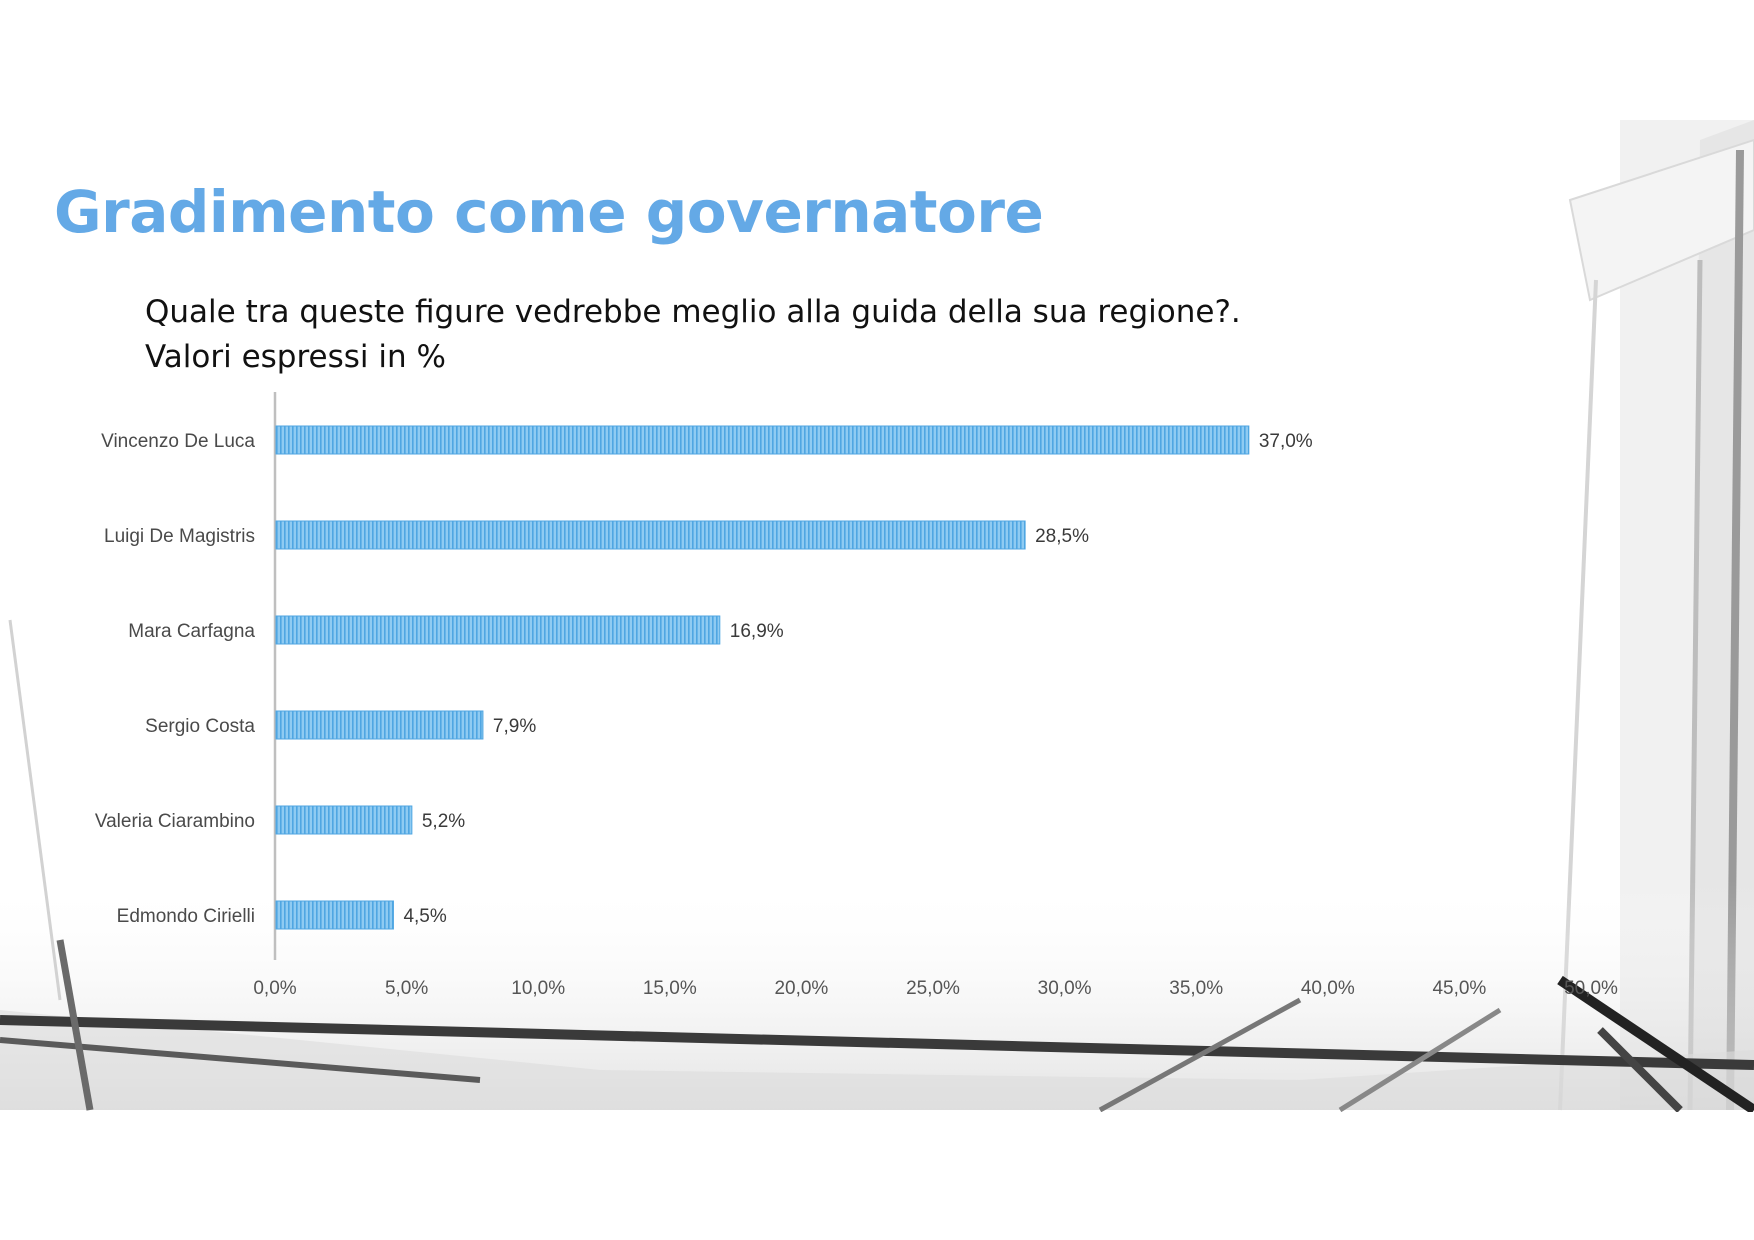 The height and width of the screenshot is (1240, 1754). Describe the element at coordinates (1328, 988) in the screenshot. I see `x-tick-label: 40,0%` at that location.